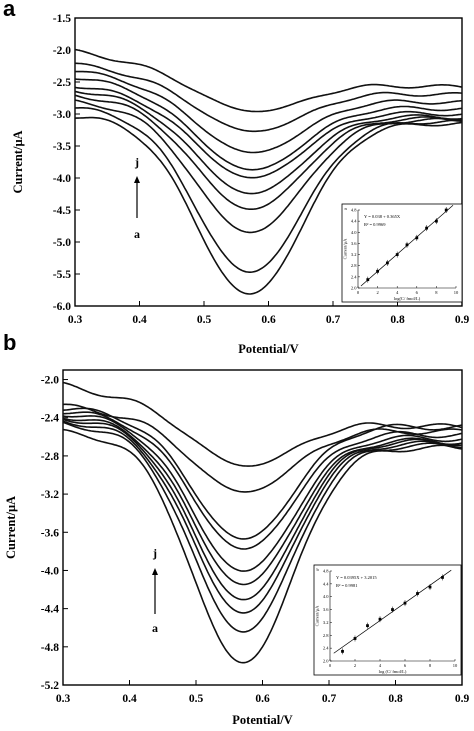 This screenshot has width=474, height=731. I want to click on arrow-head-icon, so click(155, 571).